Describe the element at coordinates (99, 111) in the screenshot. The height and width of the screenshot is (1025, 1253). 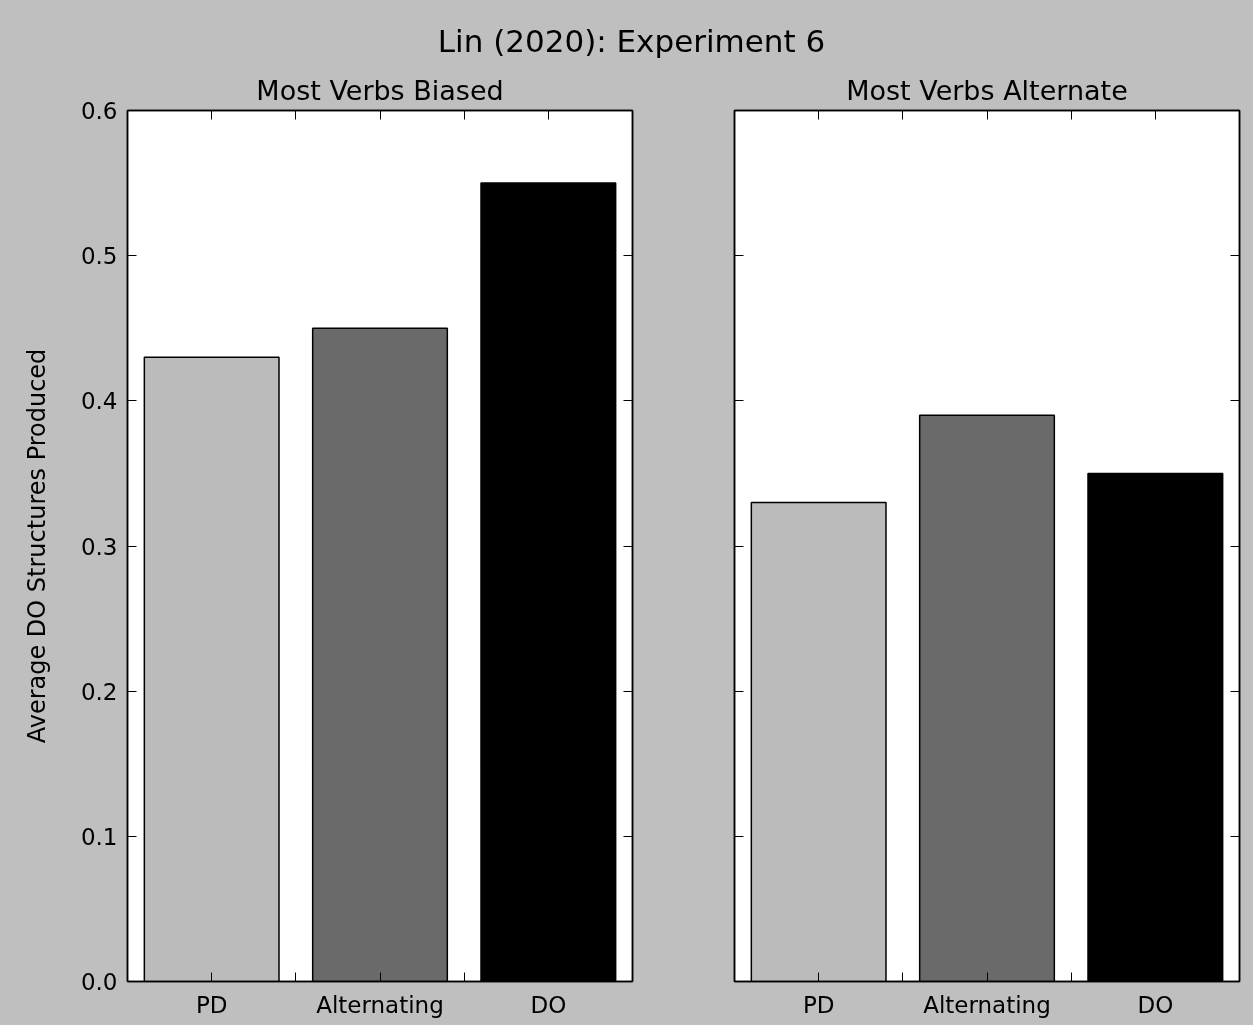
I see `y-tick-label: 0.6` at that location.